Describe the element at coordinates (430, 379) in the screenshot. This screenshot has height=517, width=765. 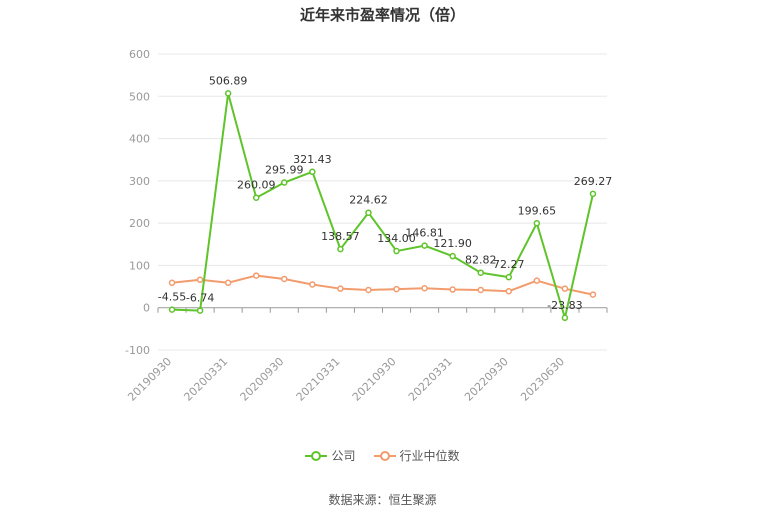
I see `x-tick-label: 20220331` at that location.